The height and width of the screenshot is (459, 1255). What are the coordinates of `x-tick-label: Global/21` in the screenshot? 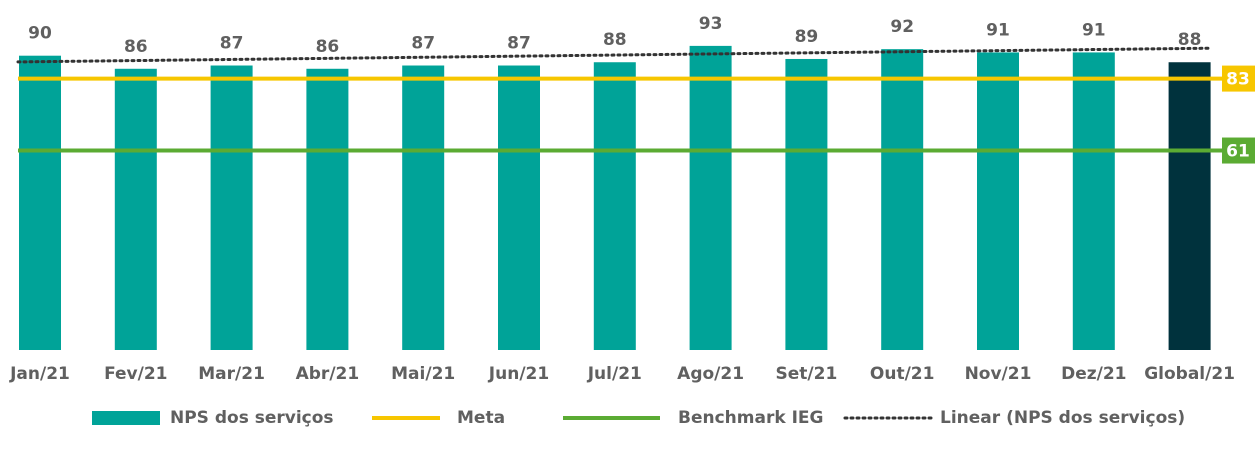 It's located at (1189, 374).